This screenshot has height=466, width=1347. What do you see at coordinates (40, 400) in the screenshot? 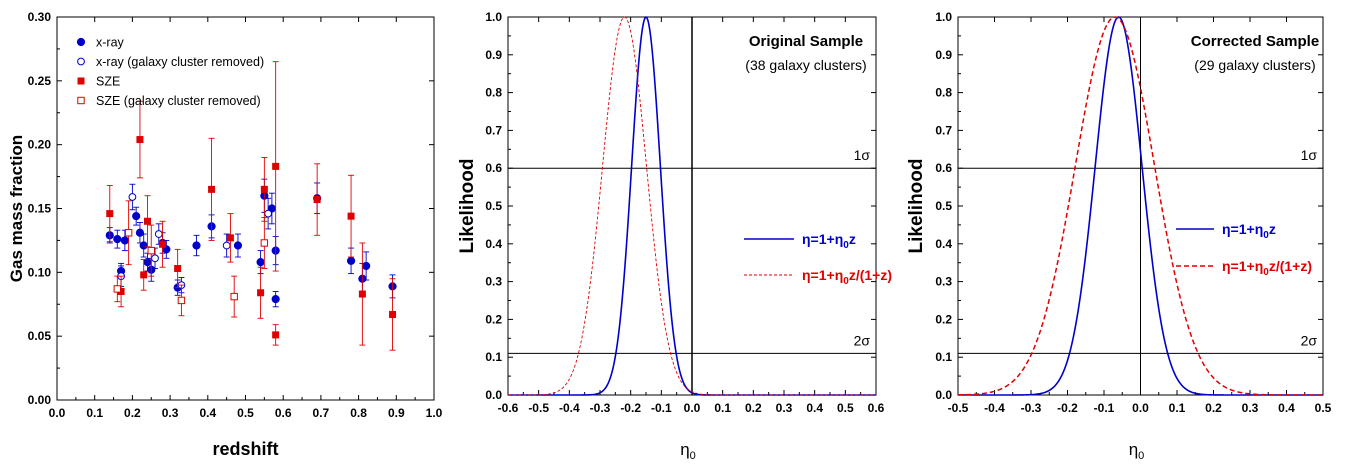
I see `y-tick-label: 0.00` at bounding box center [40, 400].